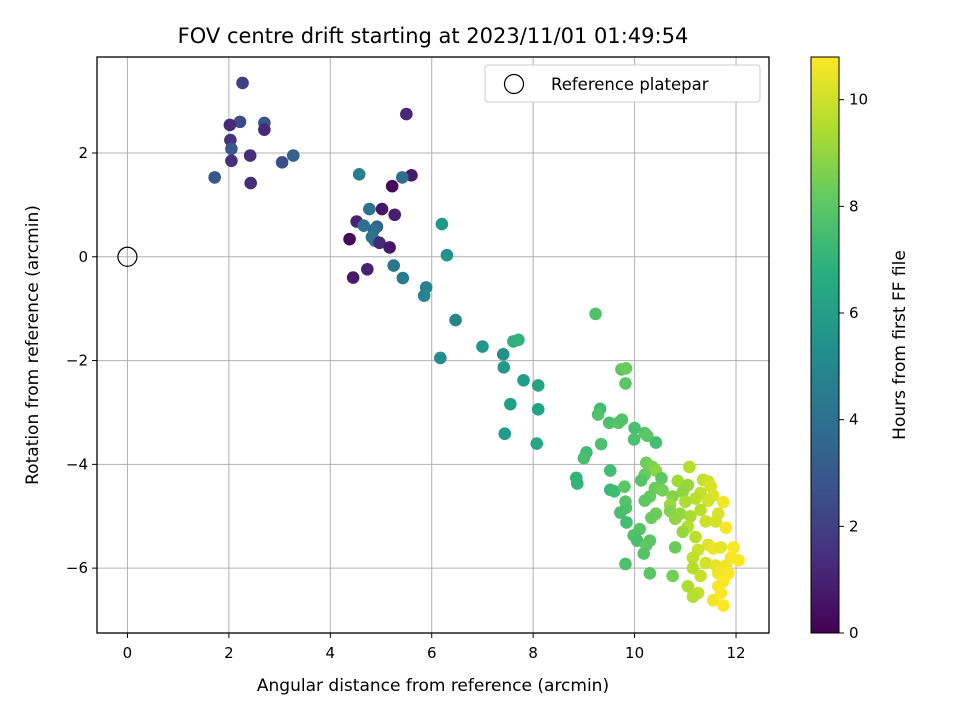 The width and height of the screenshot is (960, 720). Describe the element at coordinates (331, 653) in the screenshot. I see `x-tick-label: 4` at that location.